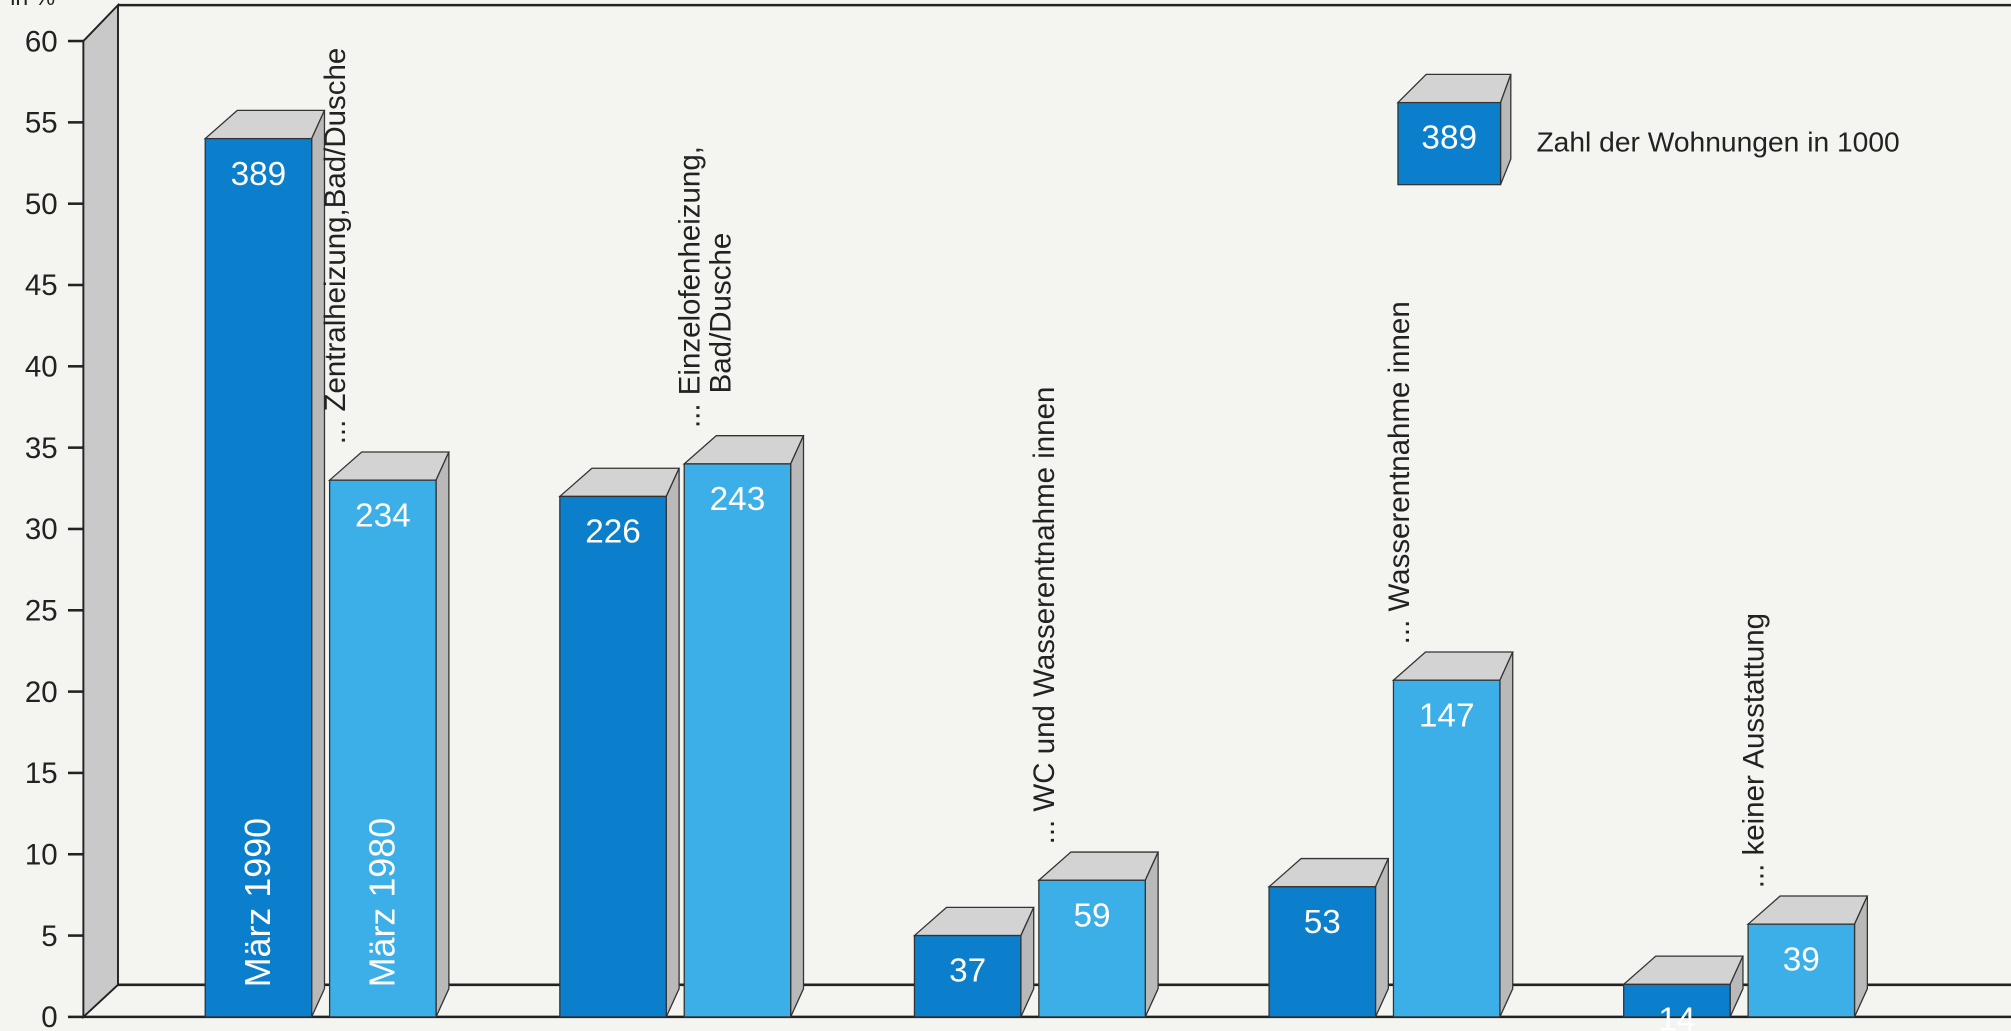 The image size is (2011, 1031). What do you see at coordinates (41, 692) in the screenshot?
I see `y-tick-label: 20` at bounding box center [41, 692].